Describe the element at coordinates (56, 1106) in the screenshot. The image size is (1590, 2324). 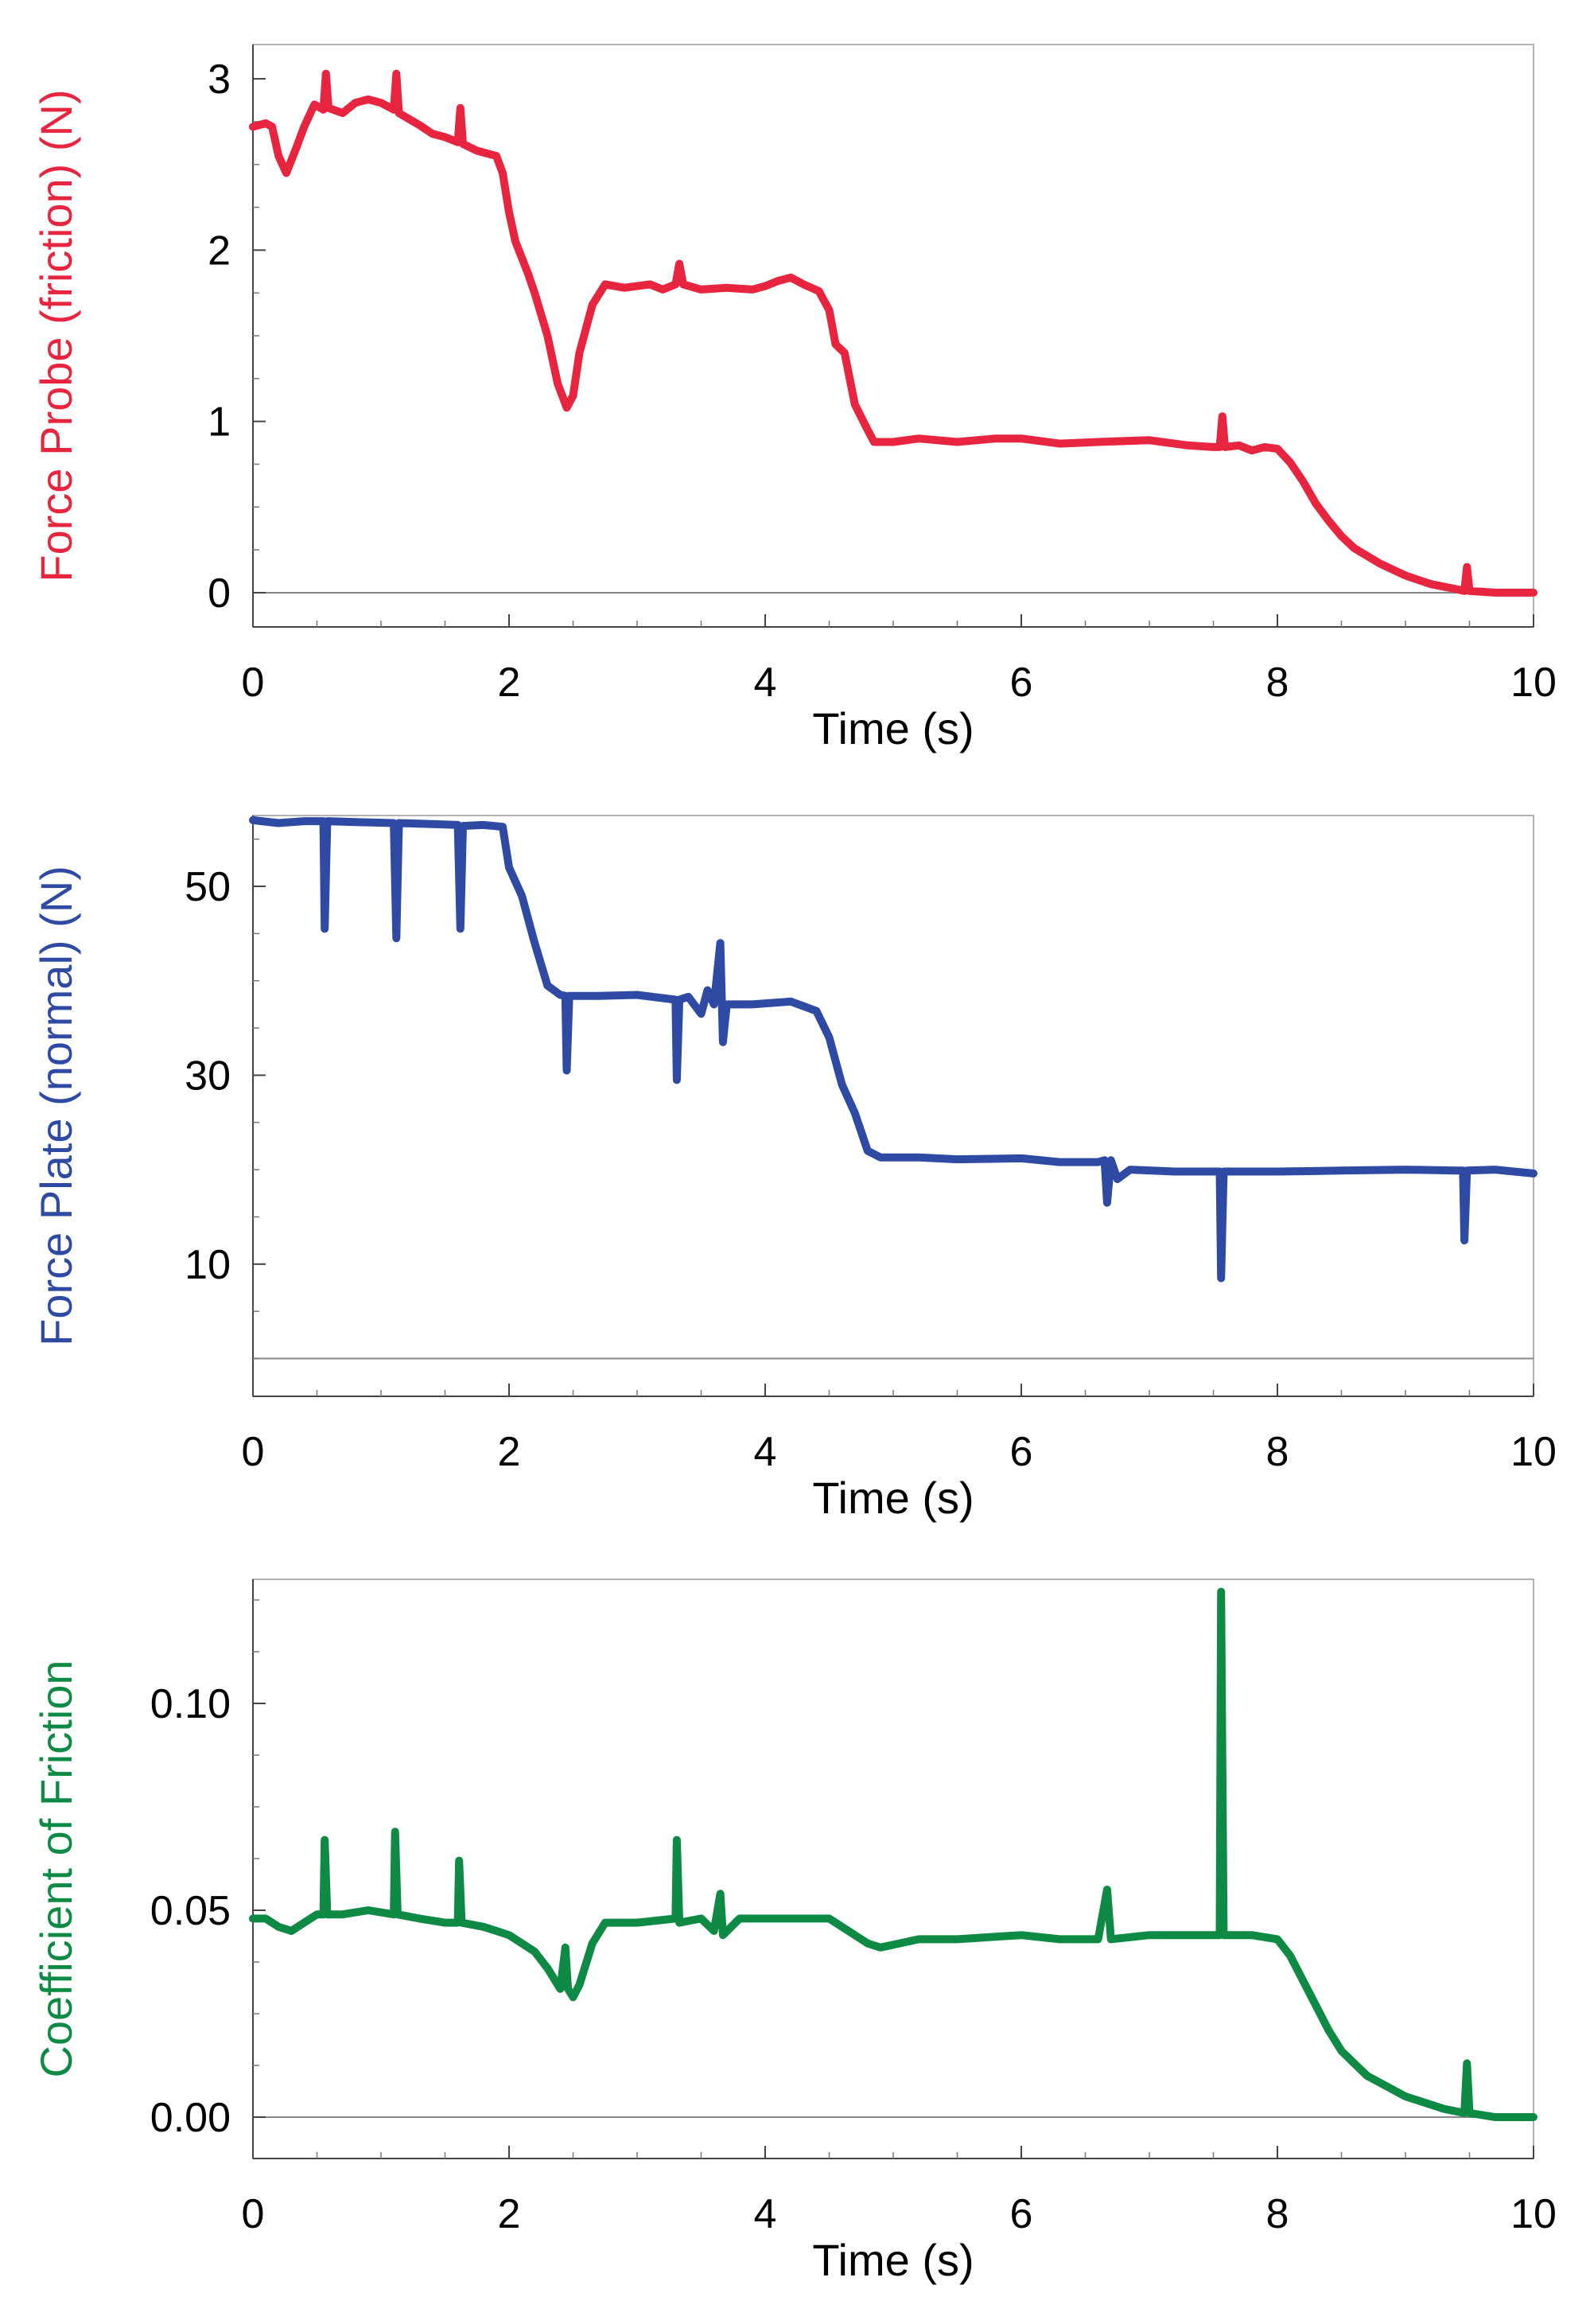
I see `y-axis-title: Force Plate (normal) (N)` at that location.